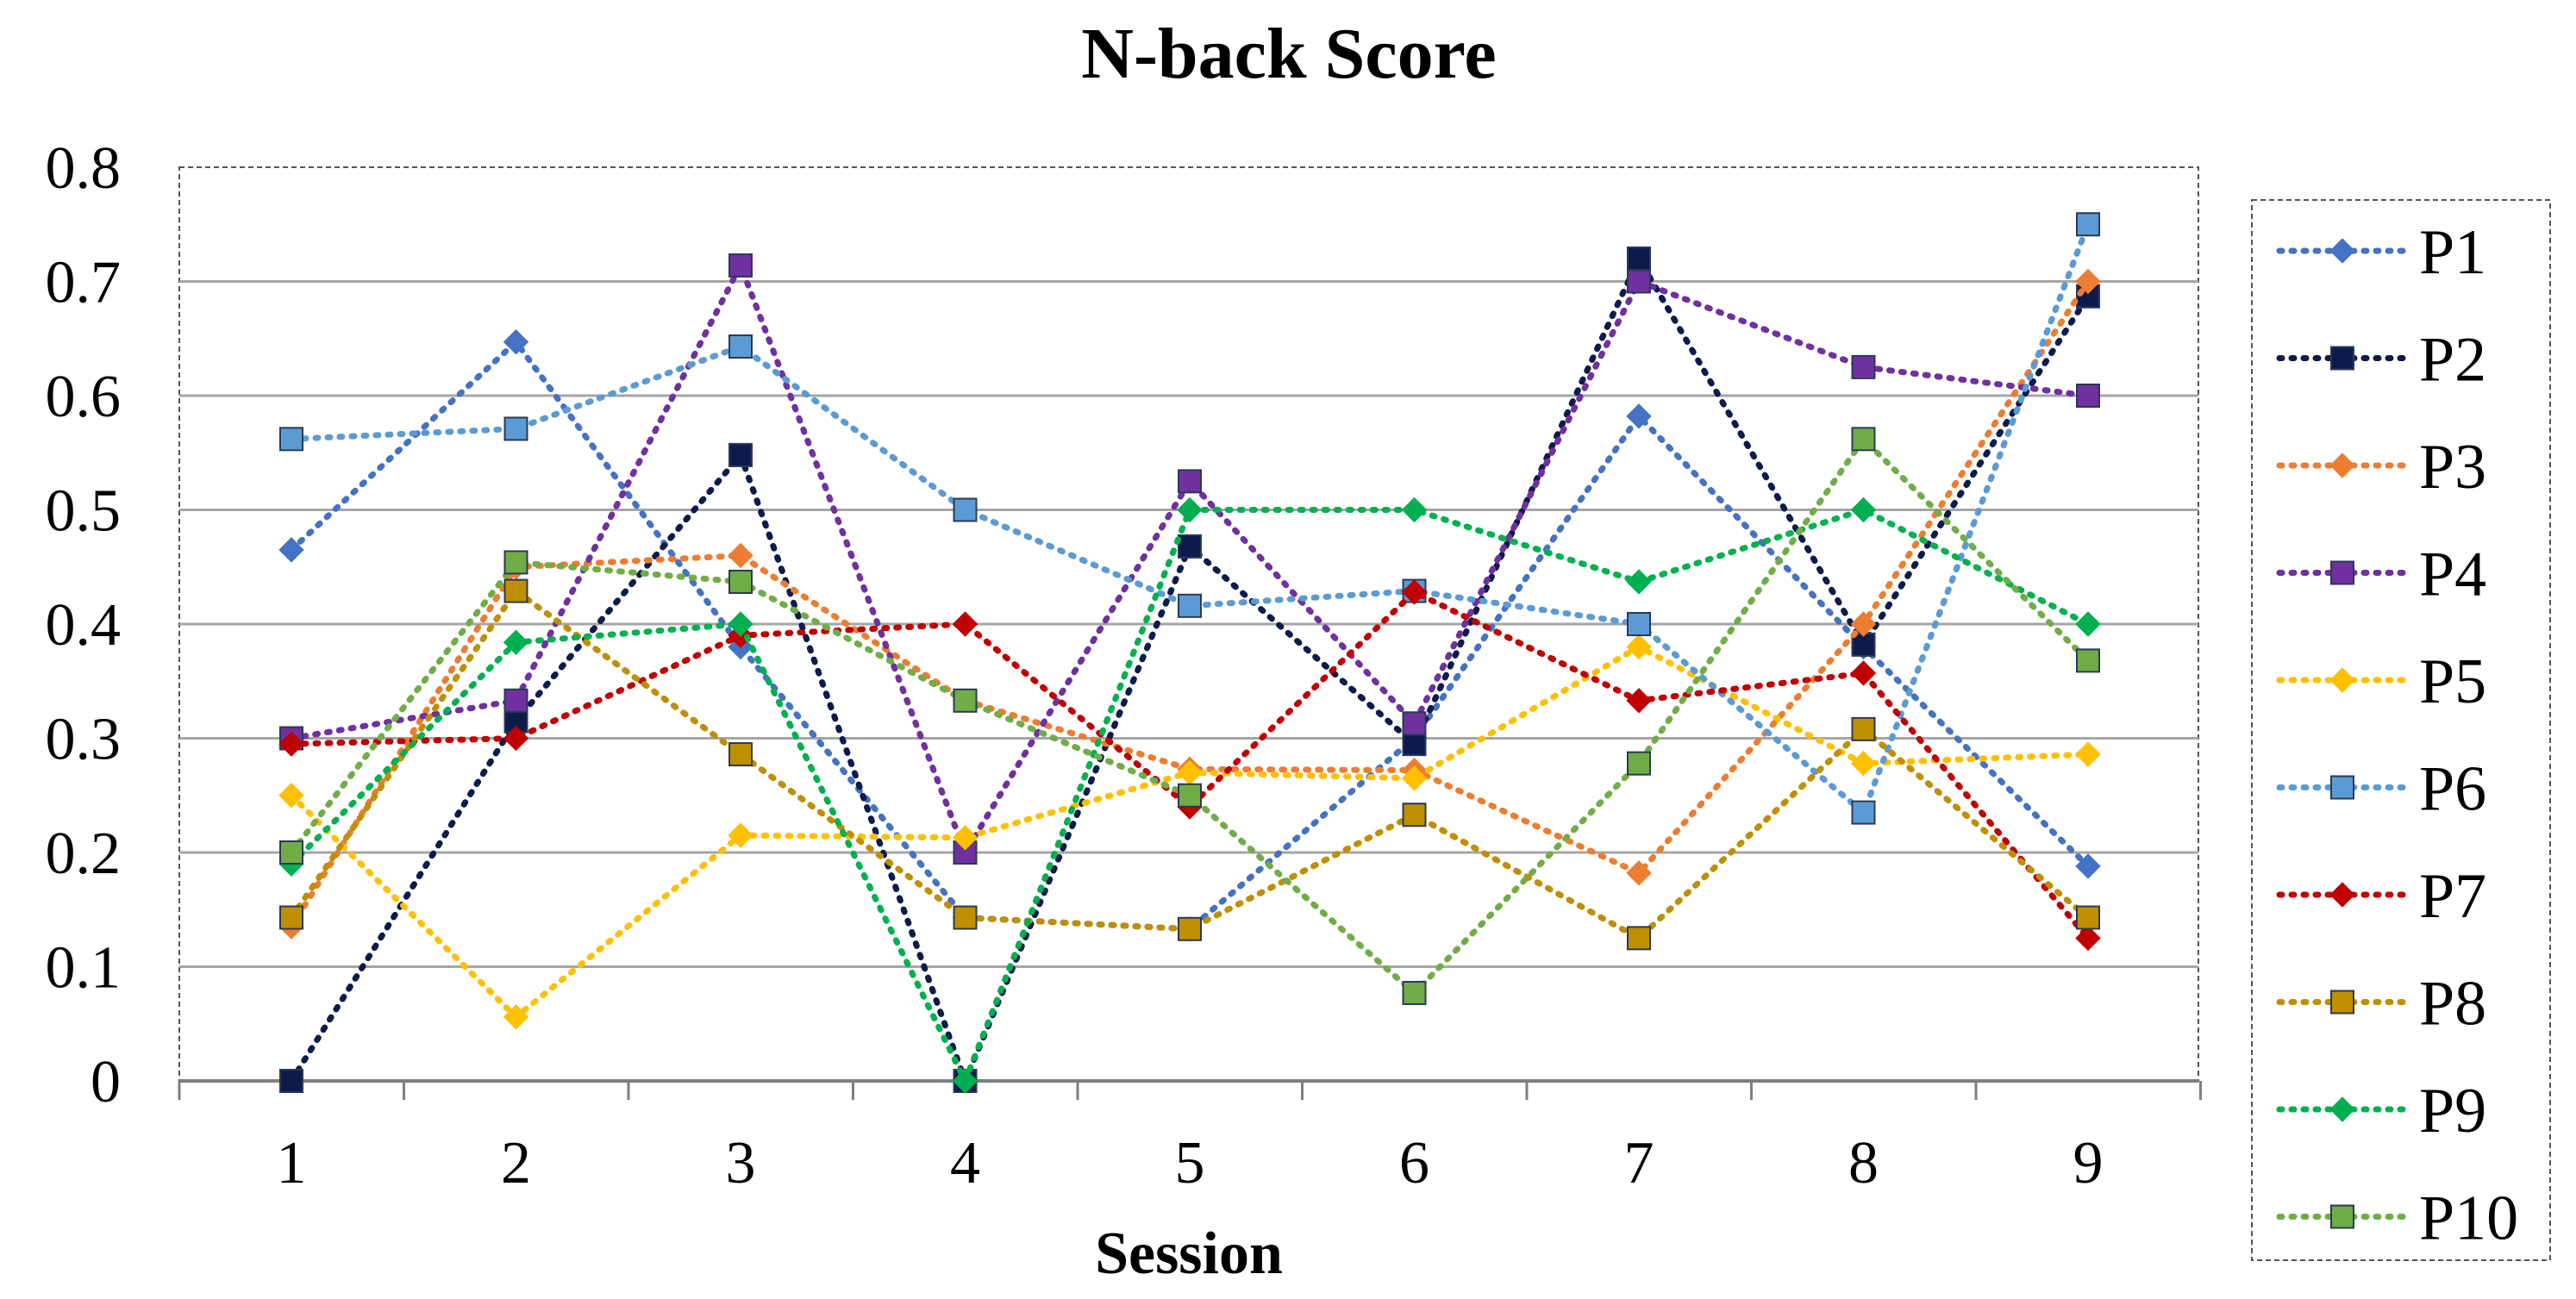  What do you see at coordinates (2452, 790) in the screenshot?
I see `legend-label: P6` at bounding box center [2452, 790].